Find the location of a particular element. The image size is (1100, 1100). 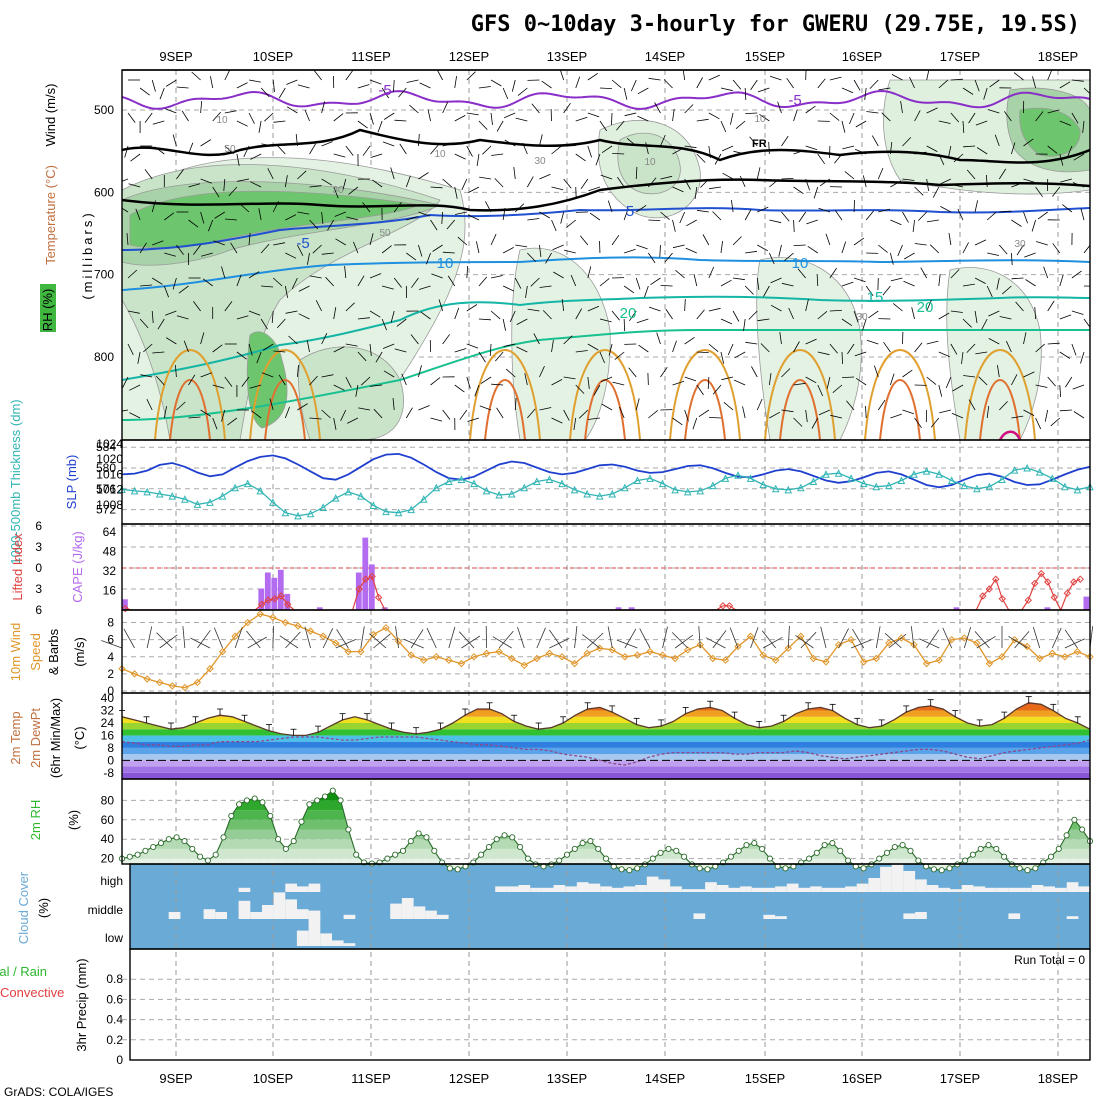

cloud-level-label: middle is located at coordinates (106, 910).